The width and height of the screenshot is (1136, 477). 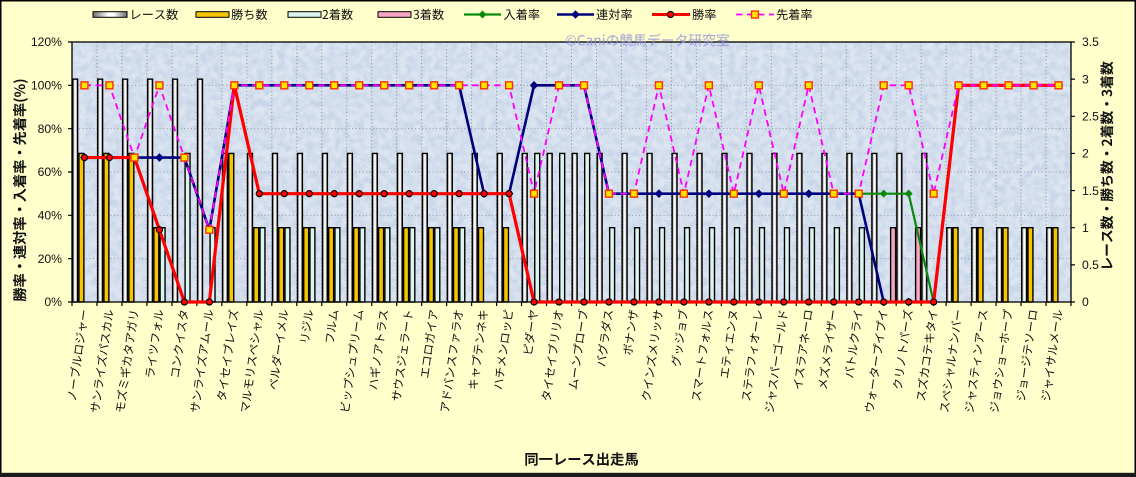 I want to click on svg-text: 100%, so click(x=46, y=86).